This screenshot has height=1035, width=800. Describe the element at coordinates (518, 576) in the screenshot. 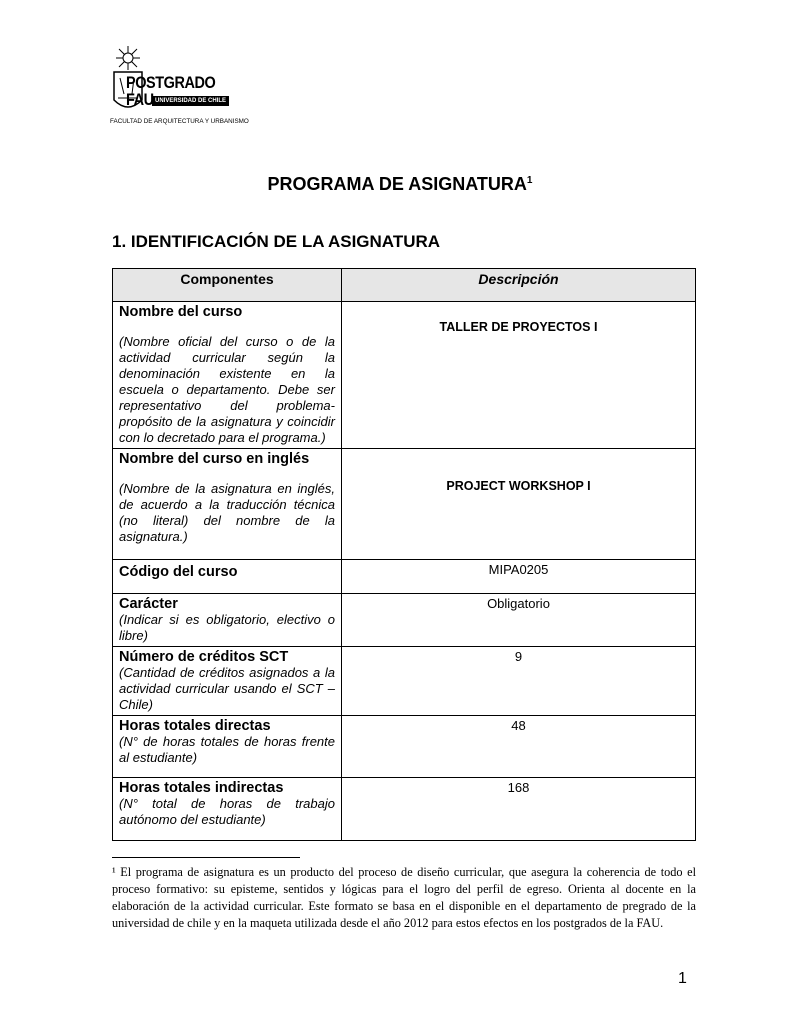

I see `row-value: MIPA0205` at that location.